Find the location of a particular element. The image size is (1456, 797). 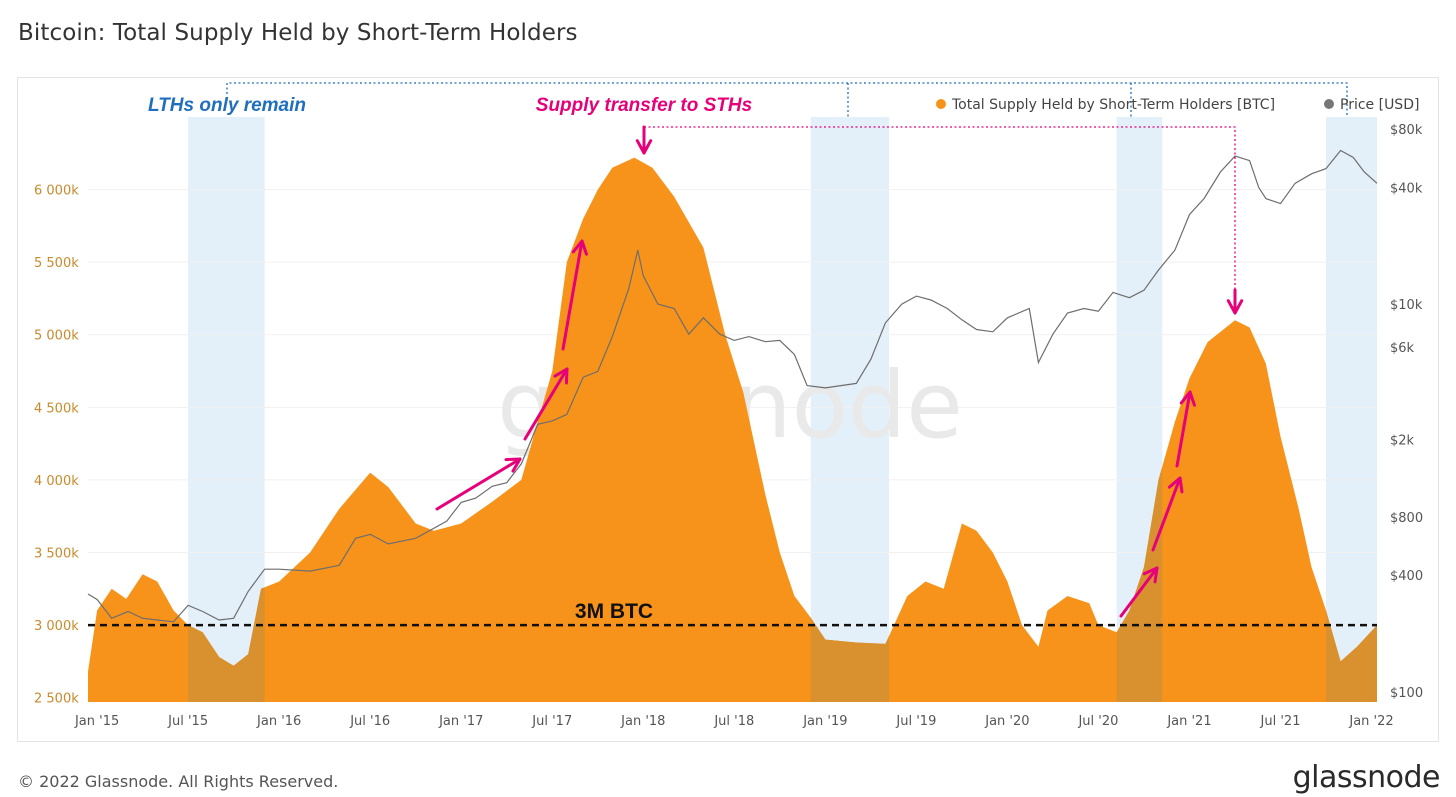

annotation-lths-only-remain: LTHs only remain is located at coordinates (227, 105).